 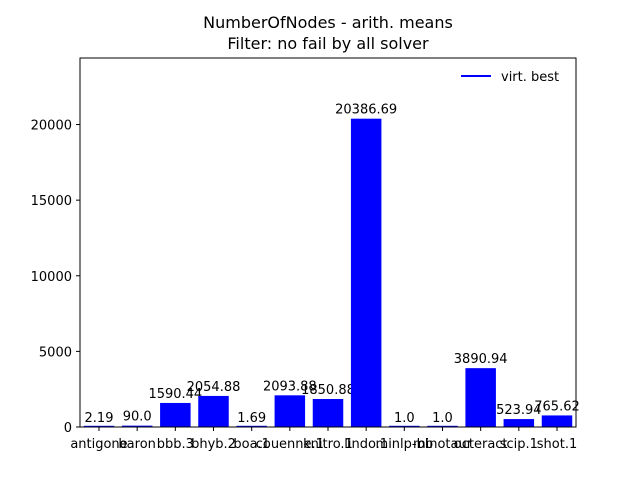 What do you see at coordinates (481, 444) in the screenshot?
I see `x-tick-label: octeract` at bounding box center [481, 444].